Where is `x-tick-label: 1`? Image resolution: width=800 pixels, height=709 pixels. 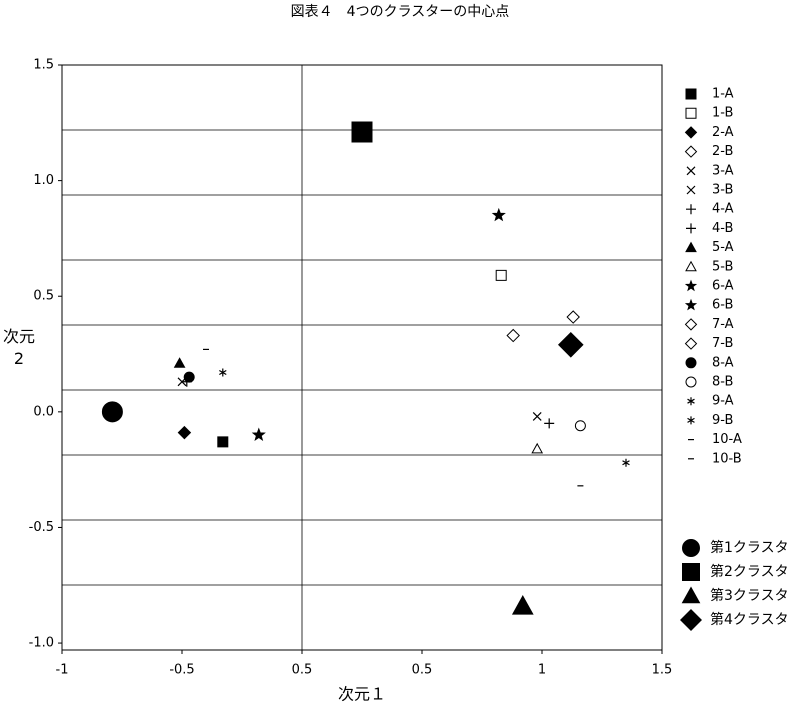
x-tick-label: 1 is located at coordinates (542, 670).